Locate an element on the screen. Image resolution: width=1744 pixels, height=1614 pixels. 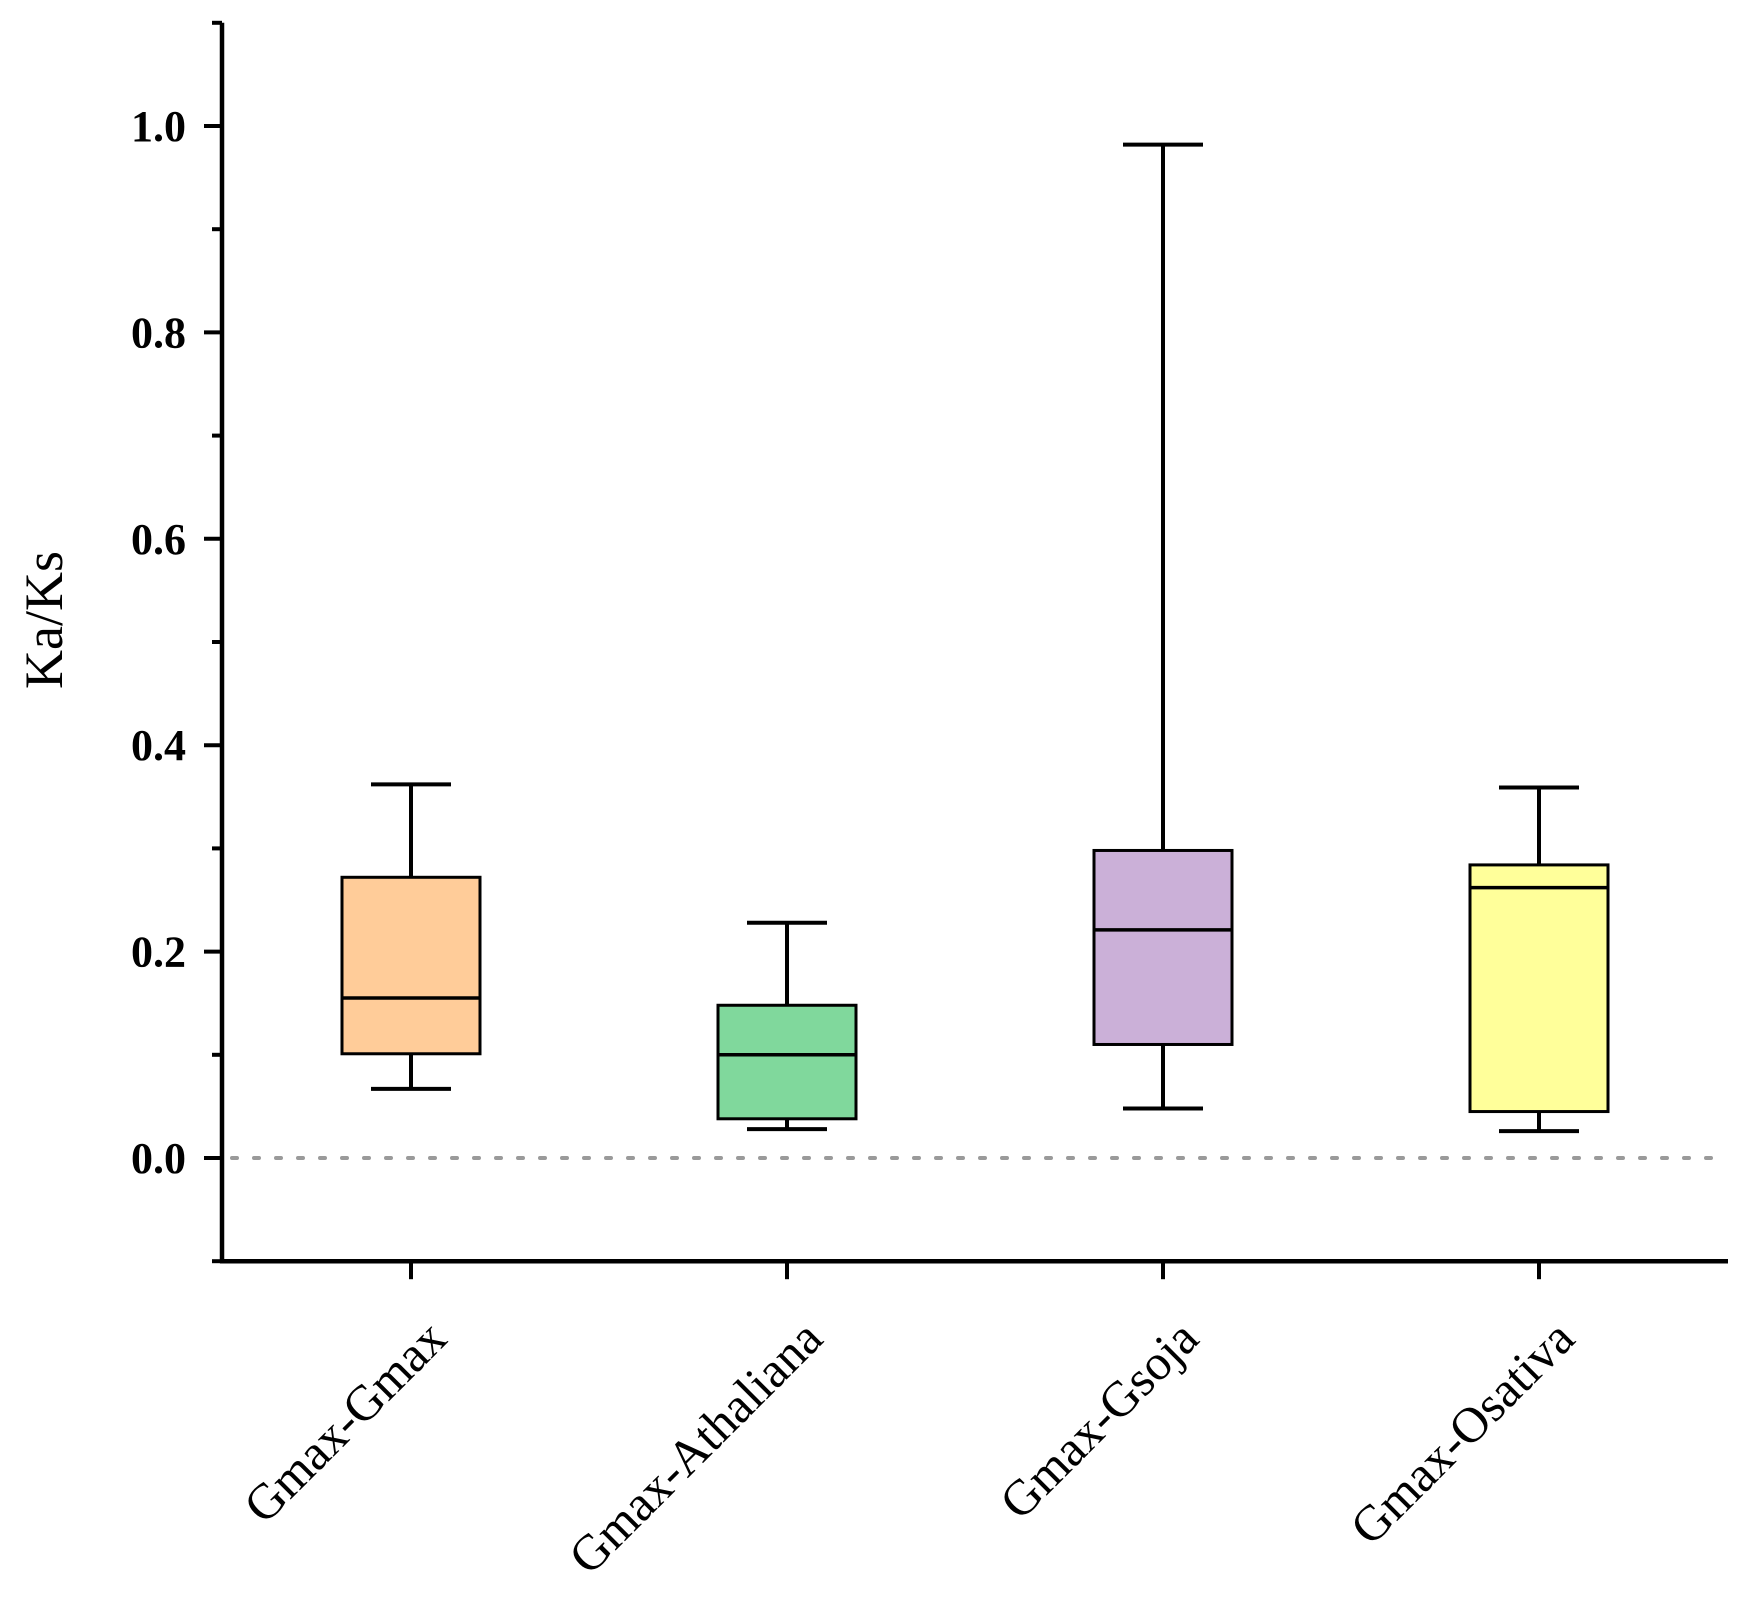
y-tick-label: 0.2 is located at coordinates (158, 952).